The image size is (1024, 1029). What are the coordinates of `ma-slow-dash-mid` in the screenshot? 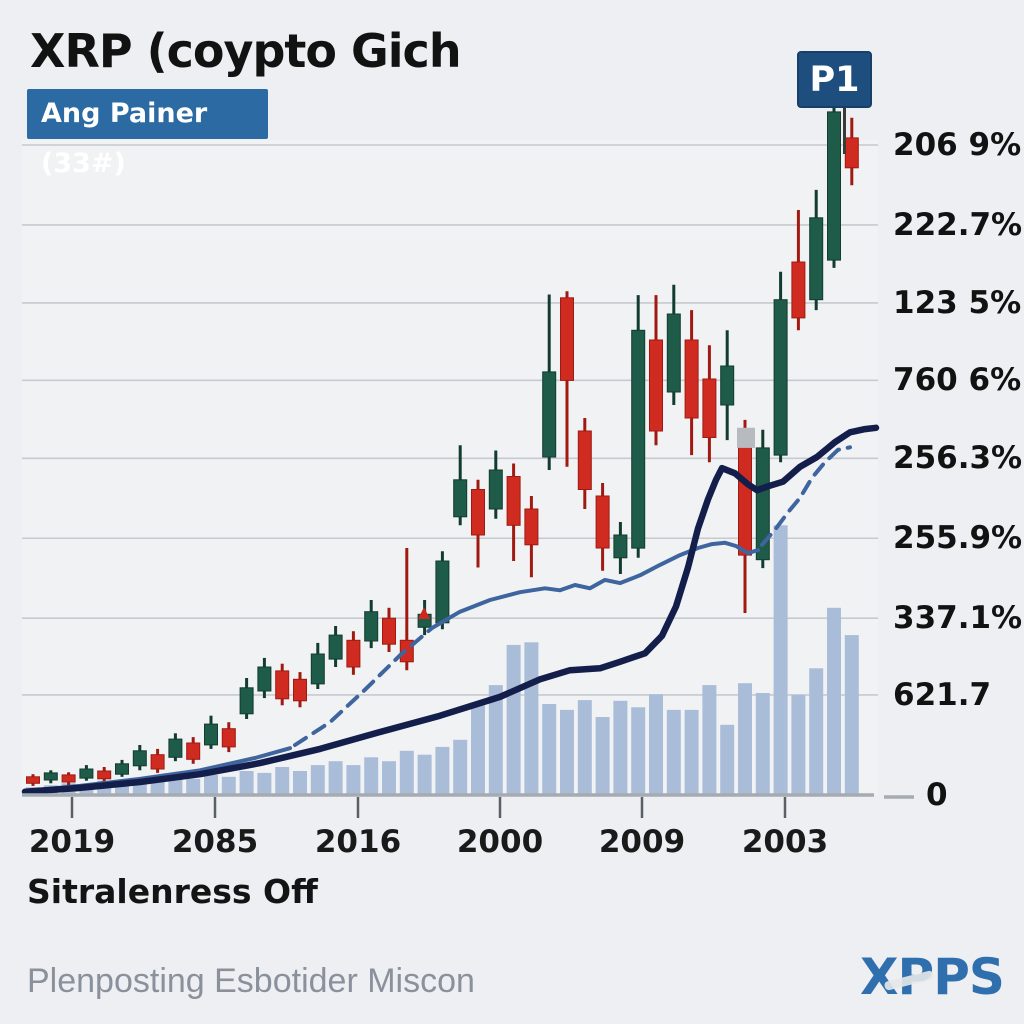 It's located at (363, 686).